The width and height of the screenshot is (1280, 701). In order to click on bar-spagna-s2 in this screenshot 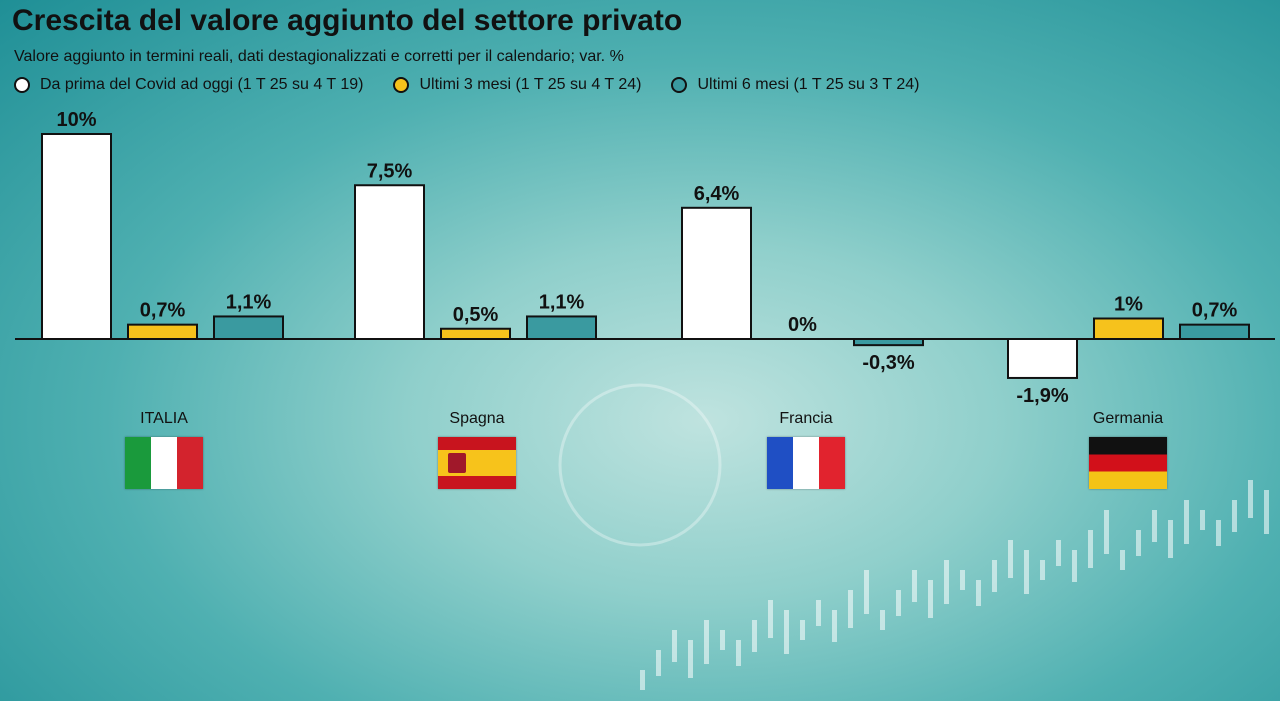, I will do `click(561, 328)`.